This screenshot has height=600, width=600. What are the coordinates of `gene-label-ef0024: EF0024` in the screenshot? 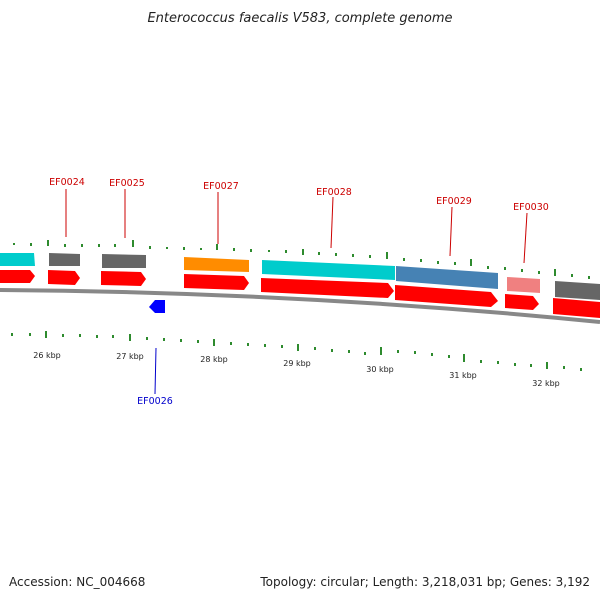 It's located at (67, 182).